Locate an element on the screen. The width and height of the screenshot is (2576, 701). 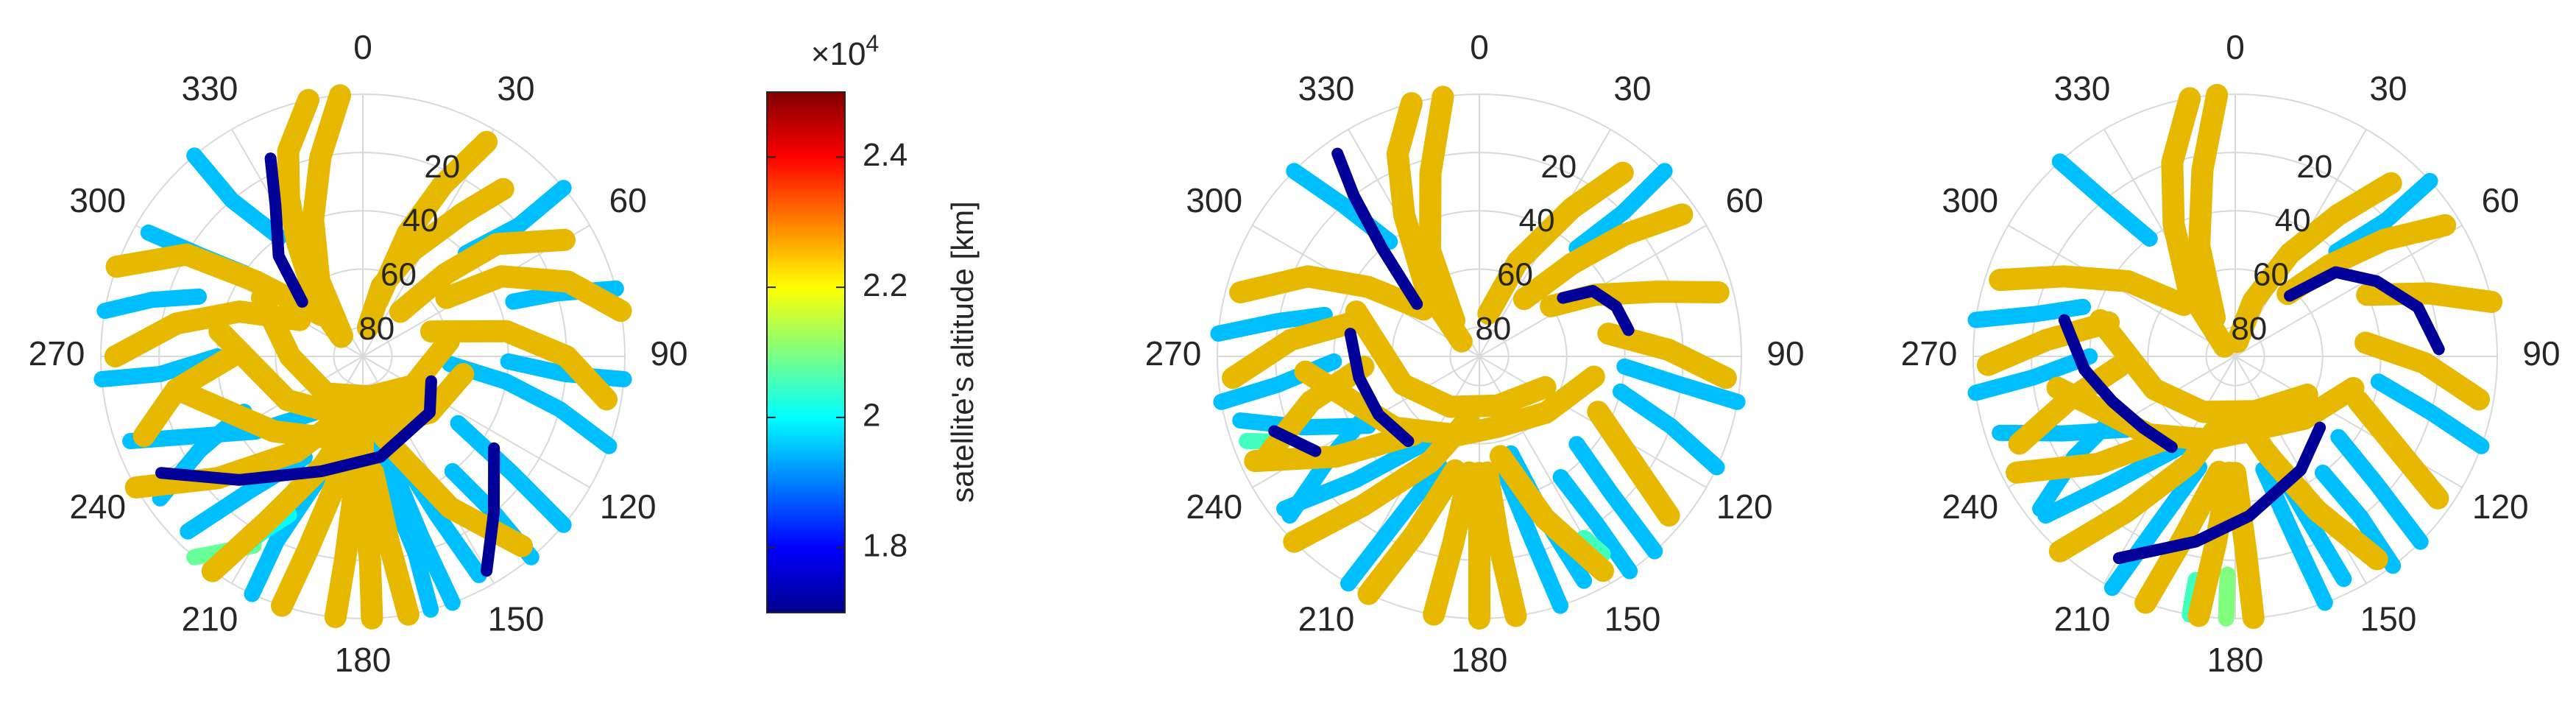
azimuth-tick-label: 210 is located at coordinates (2082, 618).